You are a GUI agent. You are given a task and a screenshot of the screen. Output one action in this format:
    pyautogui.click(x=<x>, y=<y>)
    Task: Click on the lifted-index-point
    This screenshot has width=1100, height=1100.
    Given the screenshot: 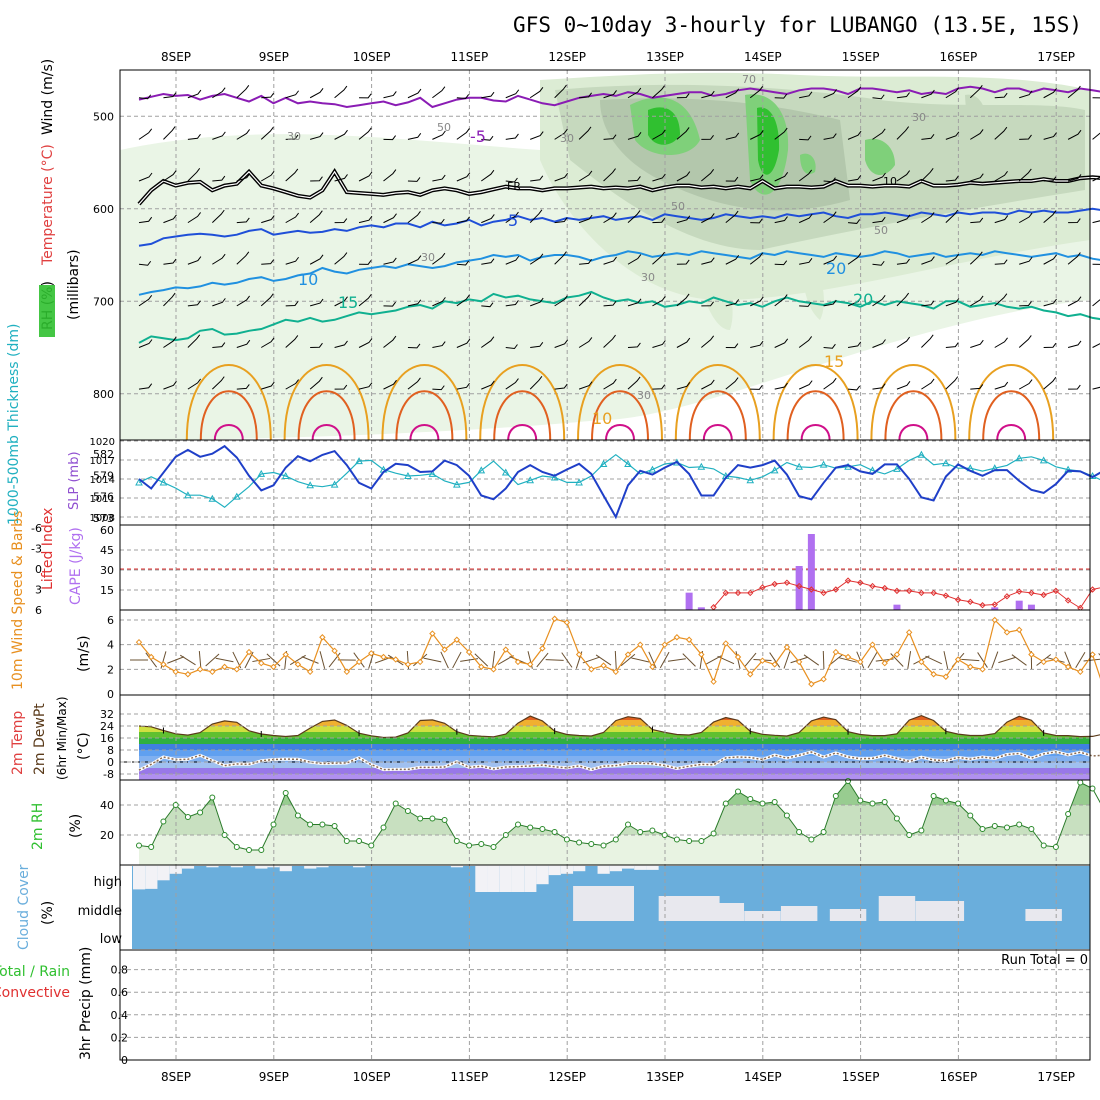 What is the action you would take?
    pyautogui.click(x=823, y=593)
    